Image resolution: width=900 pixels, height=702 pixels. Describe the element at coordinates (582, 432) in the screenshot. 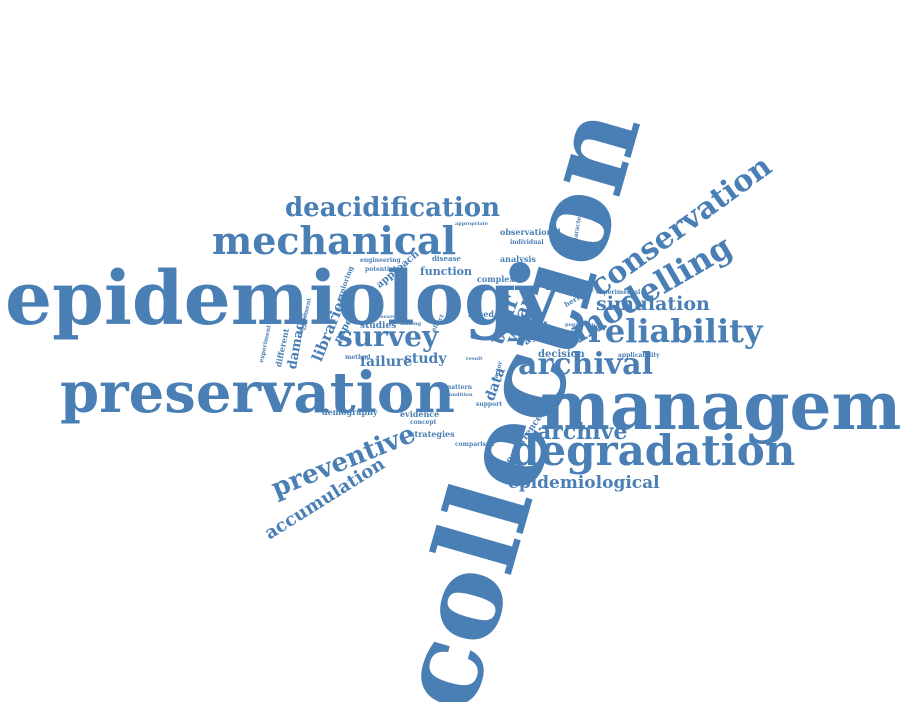

I see `word-archive: archive` at that location.